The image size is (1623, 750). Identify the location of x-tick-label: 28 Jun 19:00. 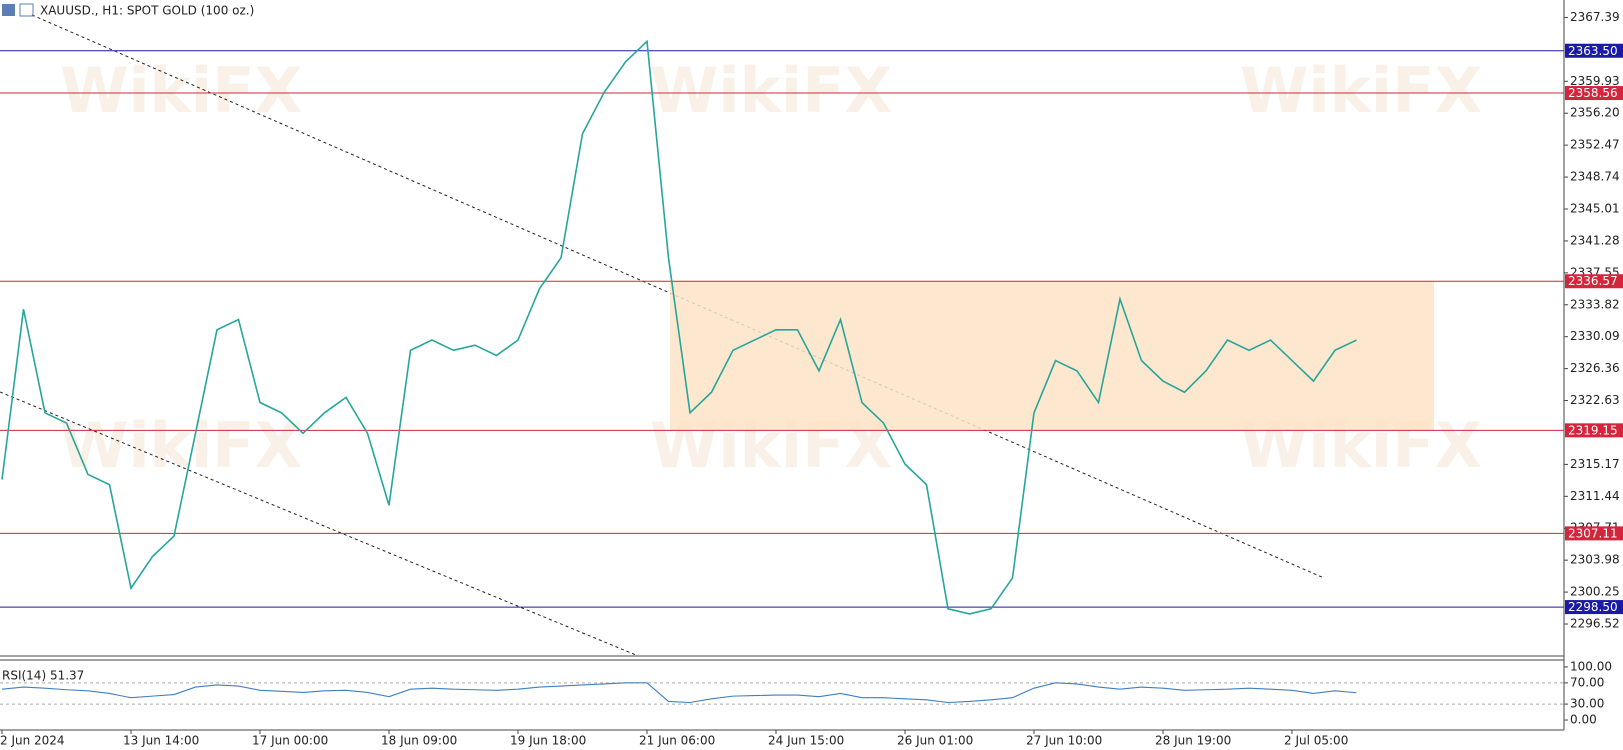
(1193, 741).